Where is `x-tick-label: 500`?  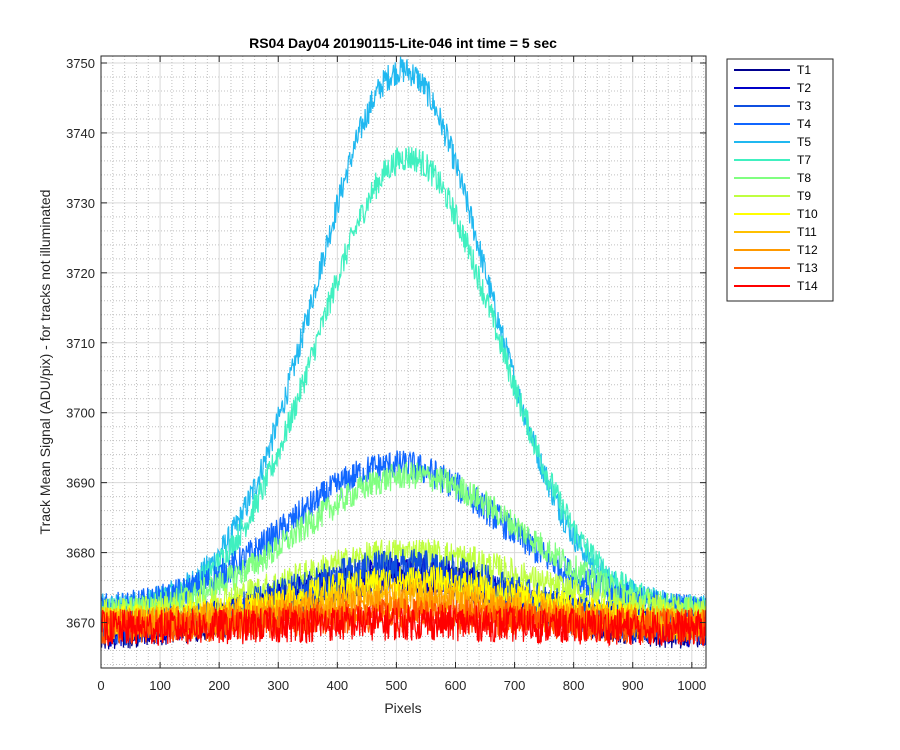
x-tick-label: 500 is located at coordinates (397, 685).